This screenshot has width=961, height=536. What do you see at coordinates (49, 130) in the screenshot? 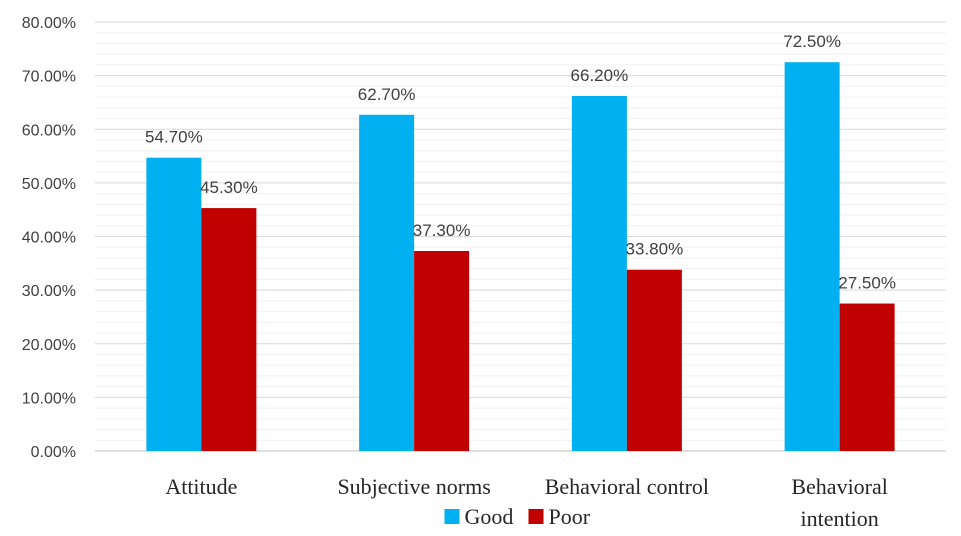
I see `y-tick-label: 60.00%` at bounding box center [49, 130].